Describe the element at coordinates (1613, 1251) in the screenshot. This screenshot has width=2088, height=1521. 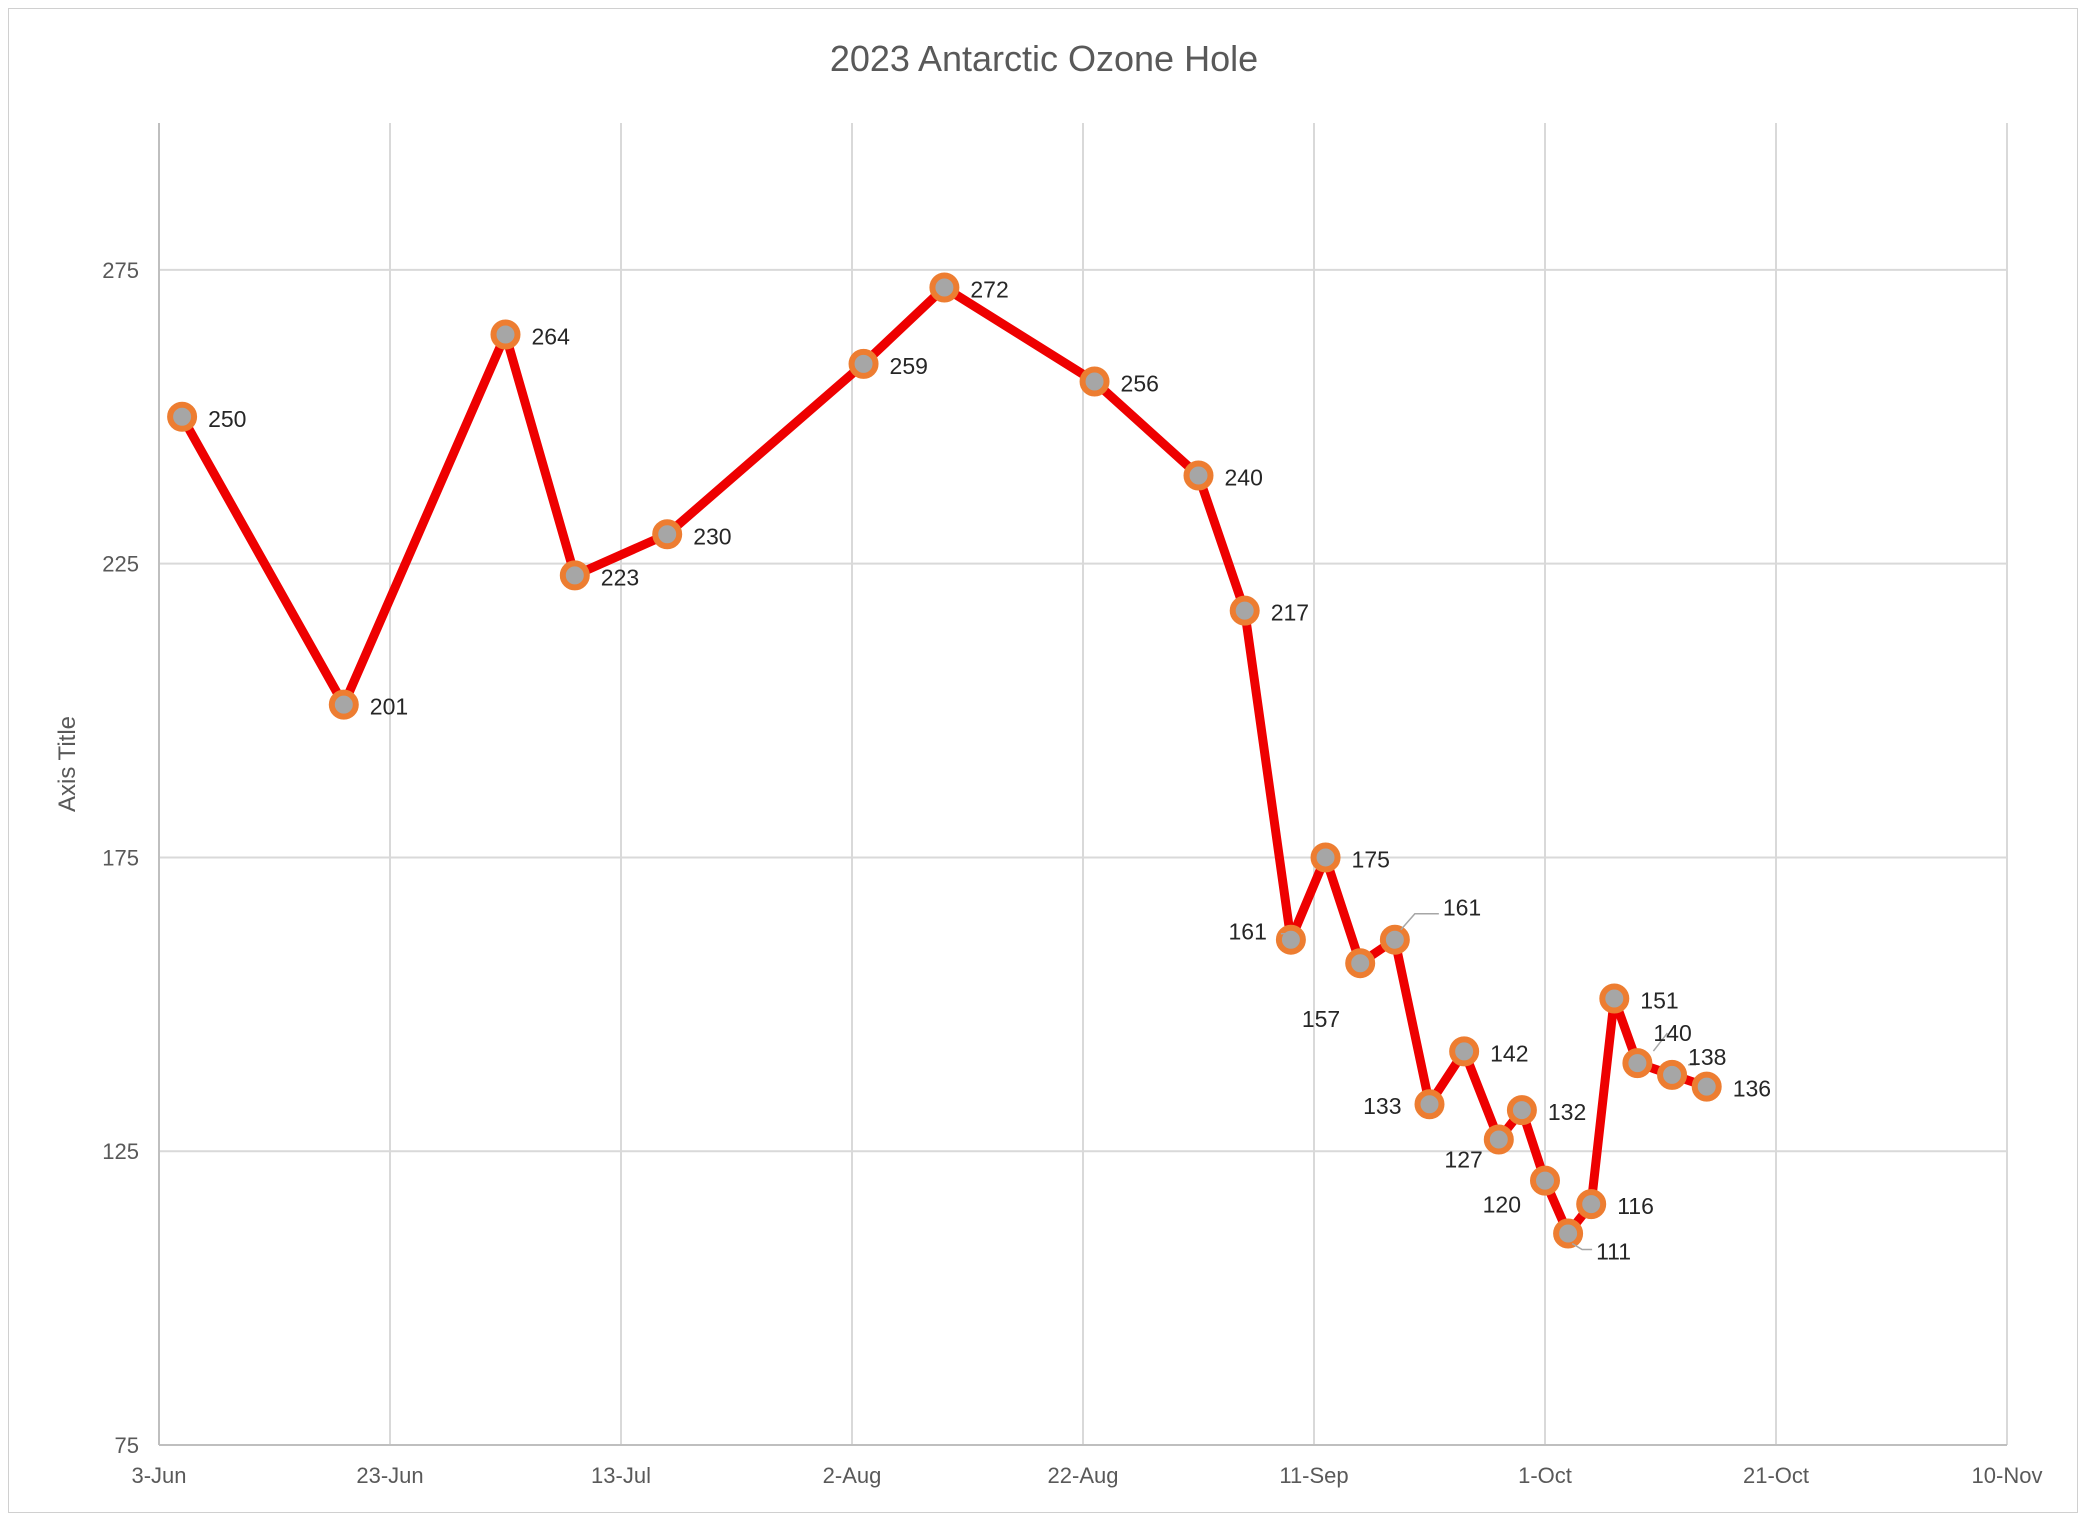
I see `data-label: 111` at that location.